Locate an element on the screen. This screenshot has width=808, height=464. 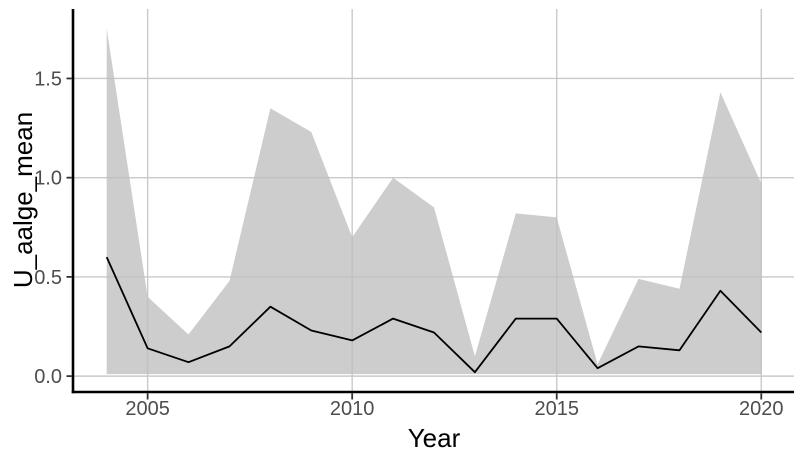
y-tick-label: 0.0 is located at coordinates (48, 377).